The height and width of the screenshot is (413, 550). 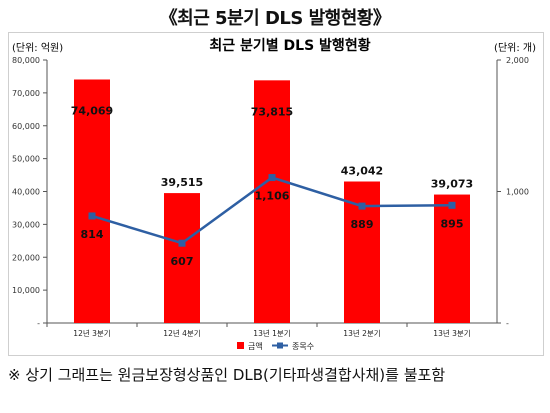 What do you see at coordinates (26, 93) in the screenshot?
I see `left-tick-label: 70,000` at bounding box center [26, 93].